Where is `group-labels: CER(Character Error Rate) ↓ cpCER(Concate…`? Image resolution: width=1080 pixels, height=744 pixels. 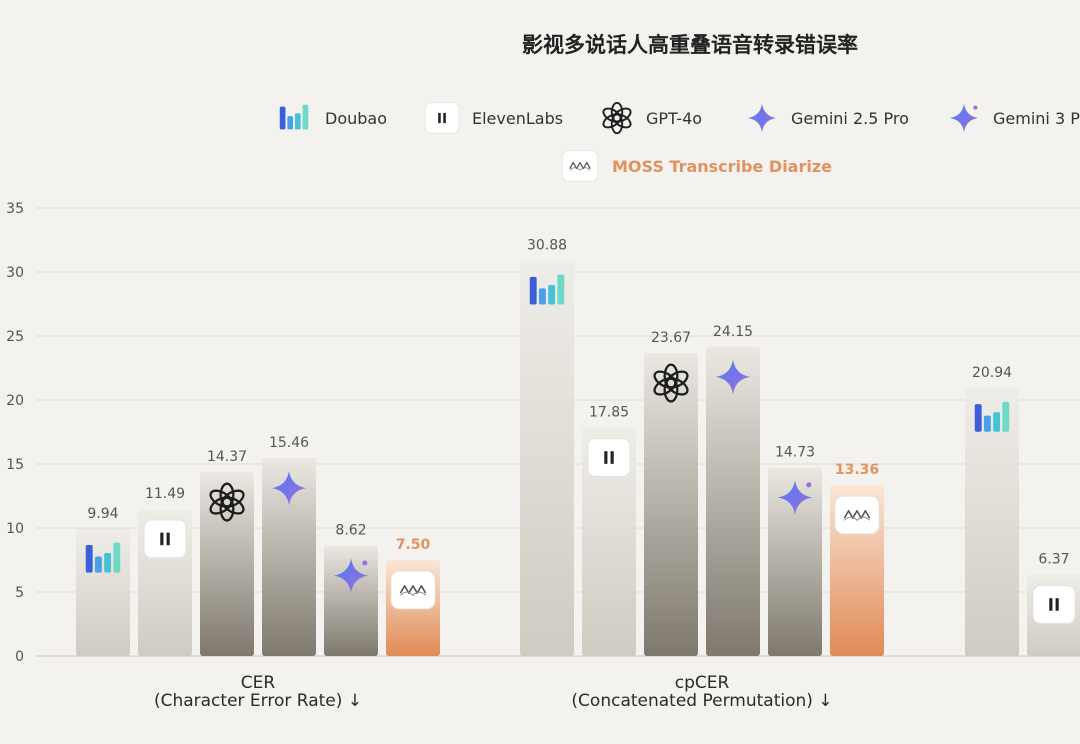 group-labels: CER(Character Error Rate) ↓ cpCER(Concate… is located at coordinates (493, 692).